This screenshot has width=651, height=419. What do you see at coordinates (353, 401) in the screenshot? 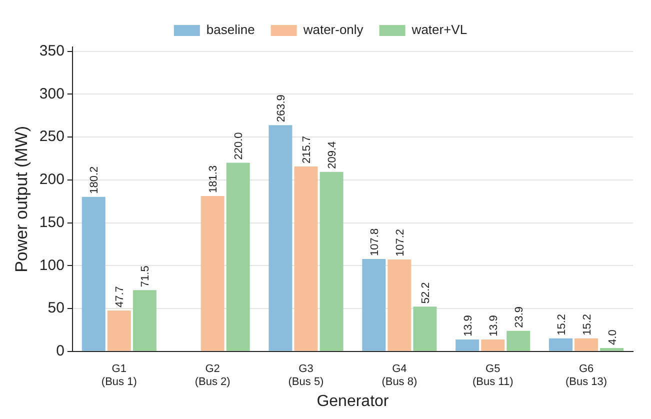
I see `x-axis-title: Generator` at bounding box center [353, 401].